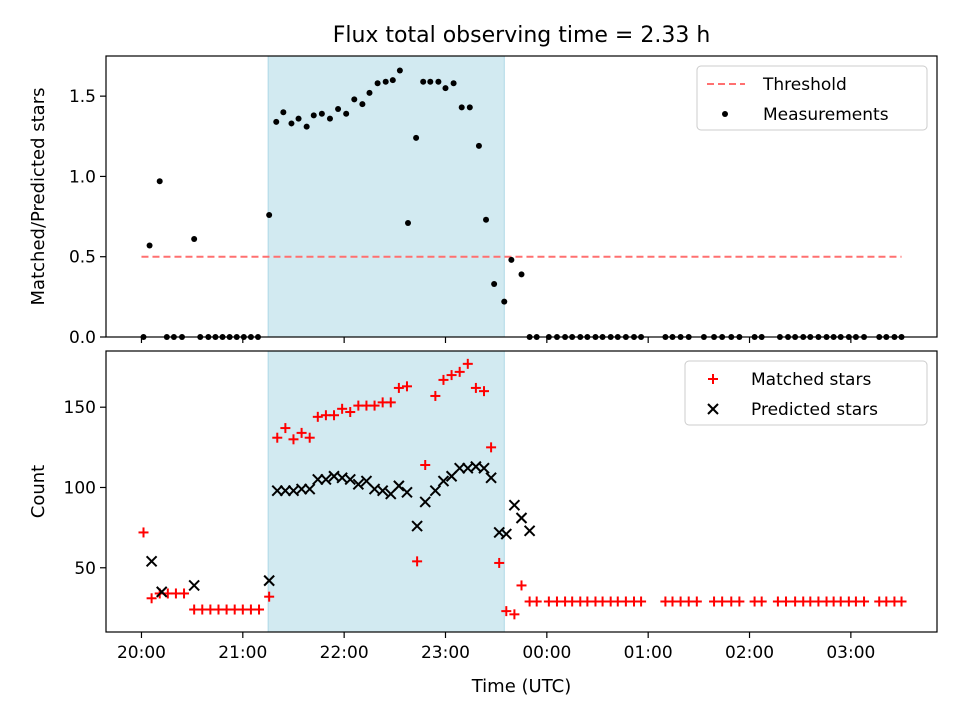  Describe the element at coordinates (80, 408) in the screenshot. I see `y-tick-label: 150` at that location.